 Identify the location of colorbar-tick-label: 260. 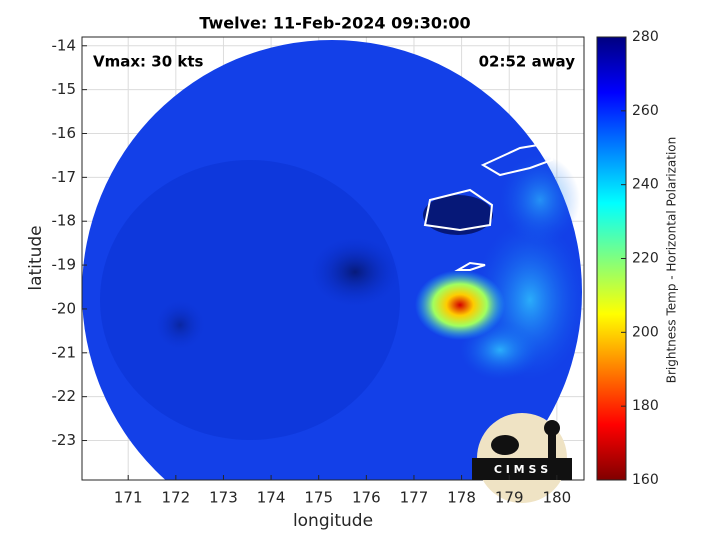
(645, 111).